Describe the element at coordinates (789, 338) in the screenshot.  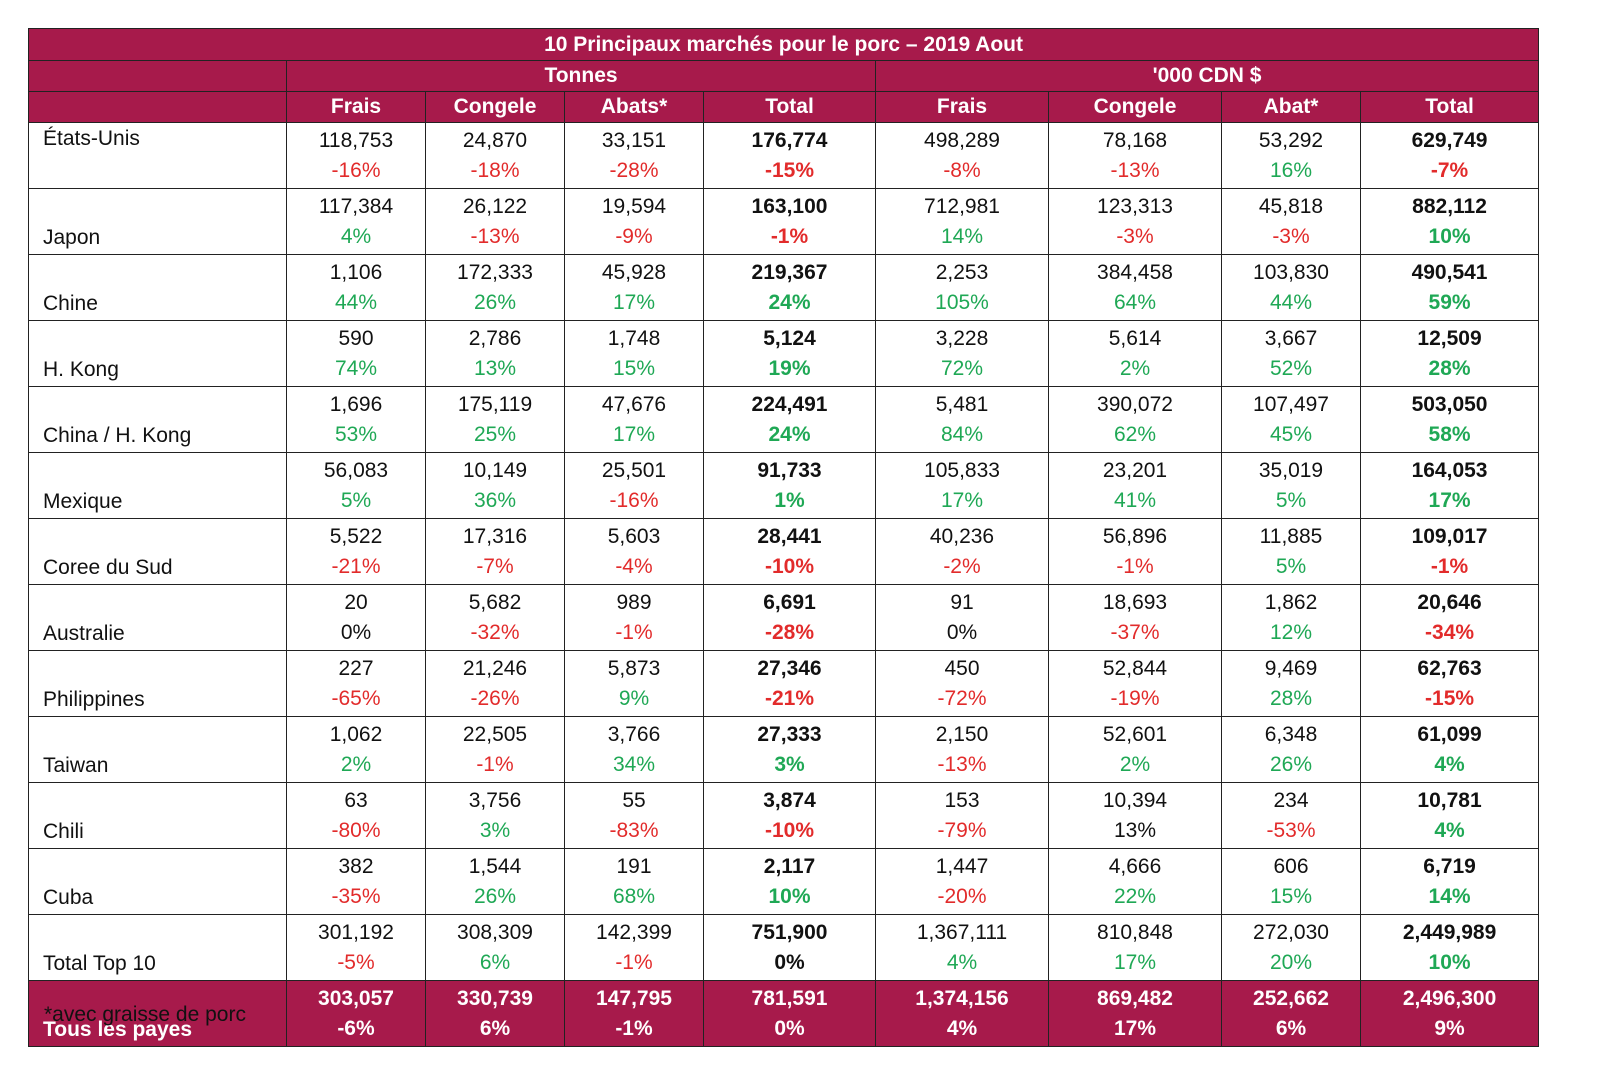
I see `cell-value: 5,124` at that location.